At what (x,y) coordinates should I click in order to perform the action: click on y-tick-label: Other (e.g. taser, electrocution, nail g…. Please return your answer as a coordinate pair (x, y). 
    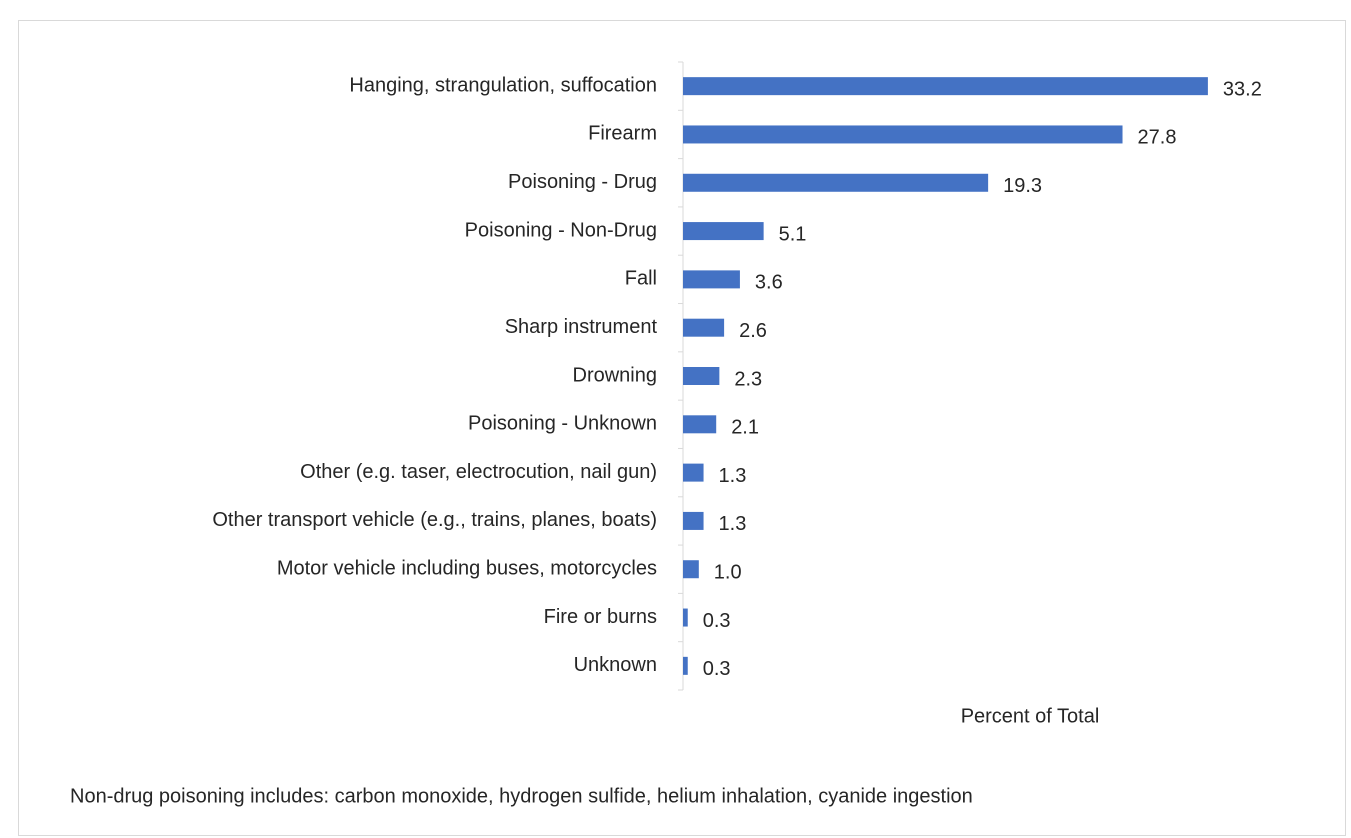
    Looking at the image, I should click on (478, 472).